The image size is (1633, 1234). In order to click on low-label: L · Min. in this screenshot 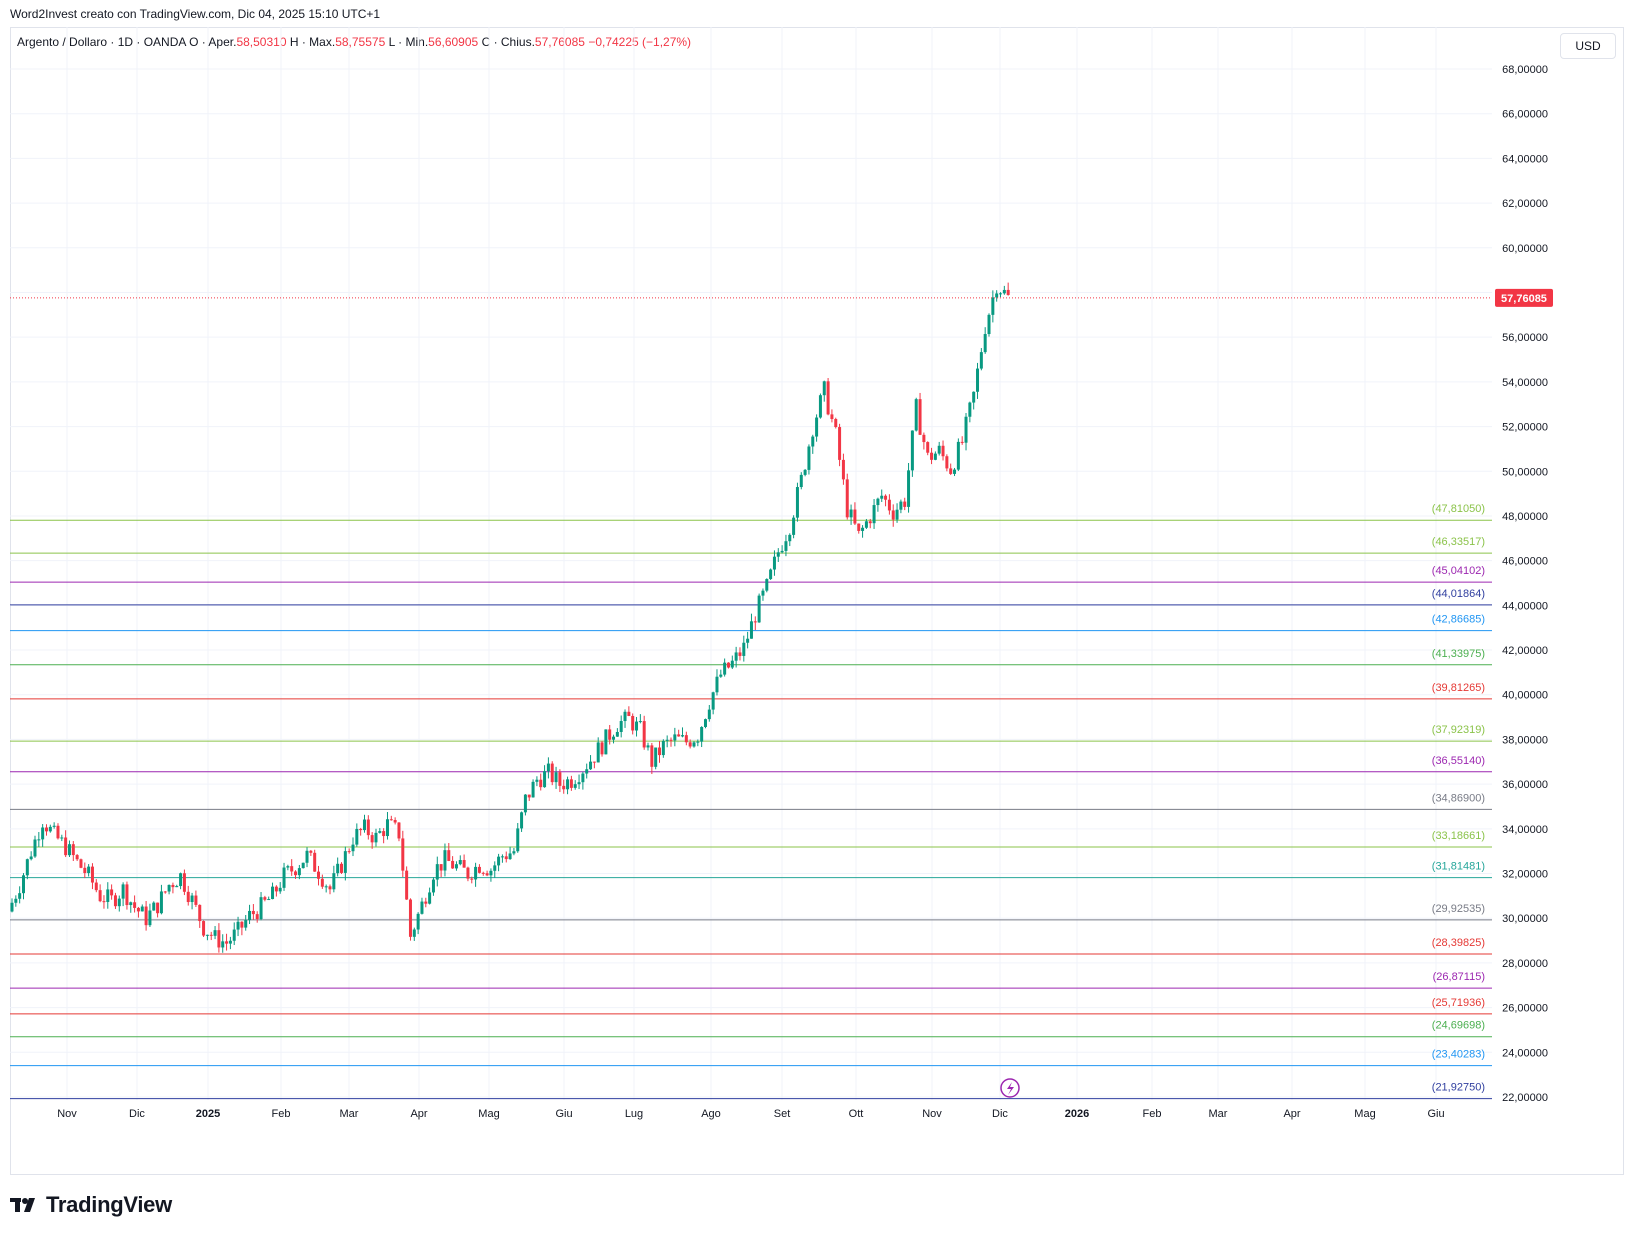, I will do `click(408, 42)`.